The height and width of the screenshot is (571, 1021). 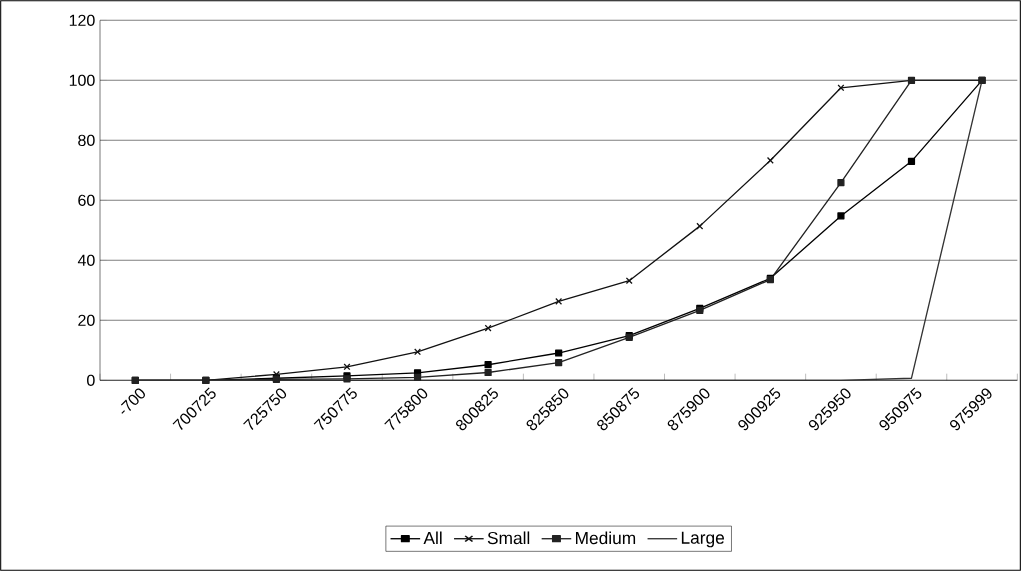 I want to click on y-tick-label: 100, so click(x=82, y=80).